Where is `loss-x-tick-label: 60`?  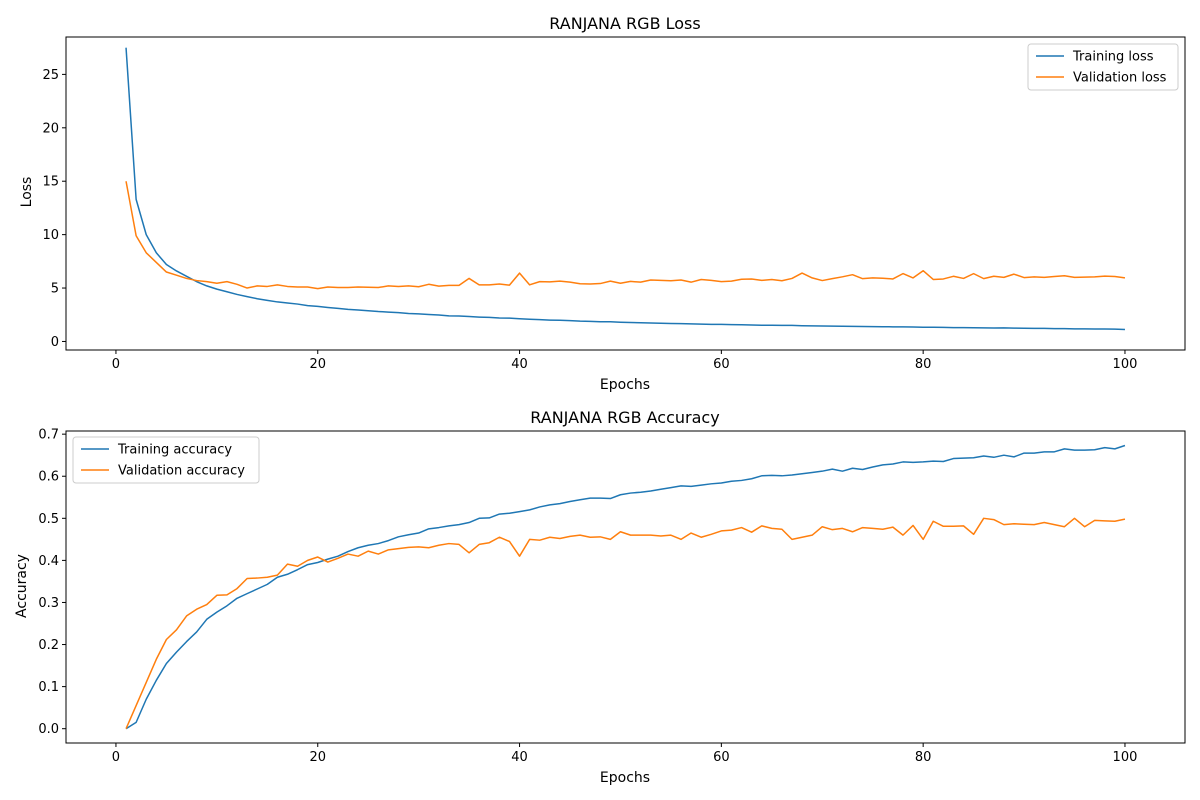
loss-x-tick-label: 60 is located at coordinates (721, 364).